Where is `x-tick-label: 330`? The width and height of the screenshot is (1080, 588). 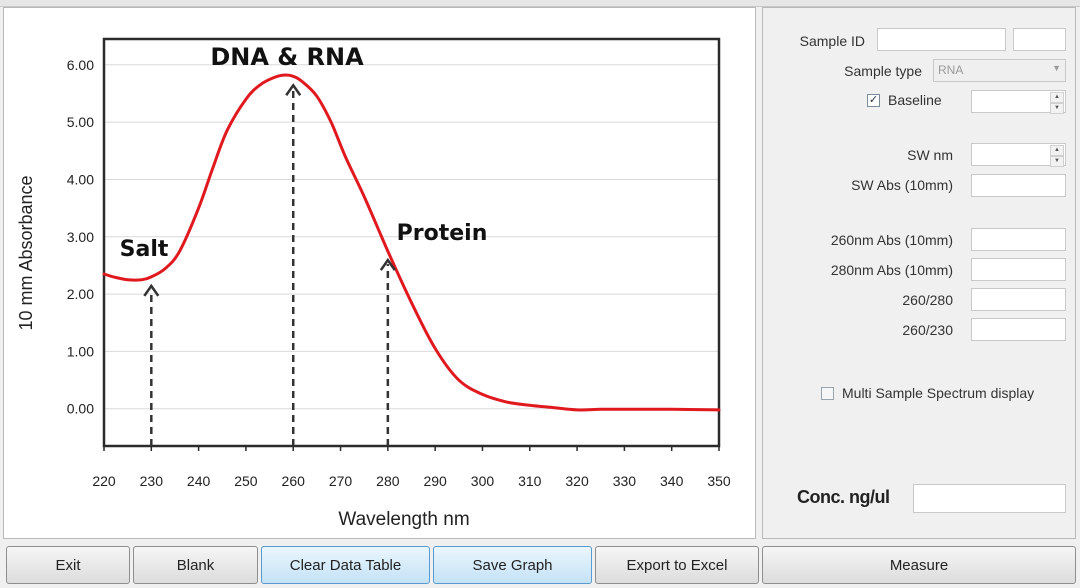 x-tick-label: 330 is located at coordinates (625, 481).